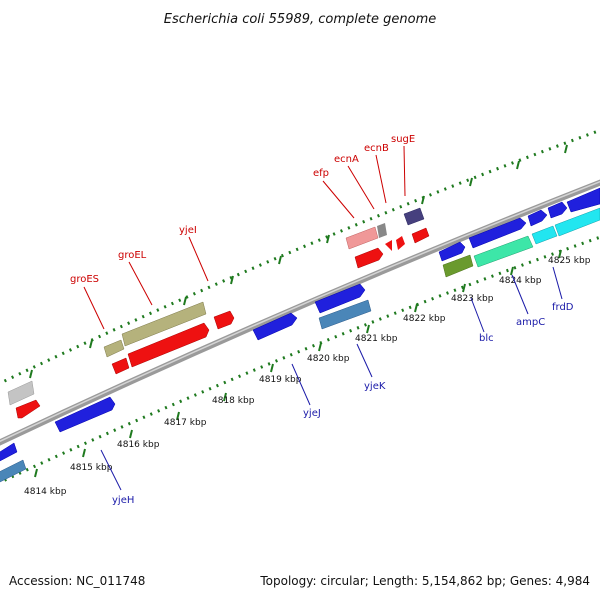 The image size is (600, 600). I want to click on gene-groEL-bar, so click(164, 324).